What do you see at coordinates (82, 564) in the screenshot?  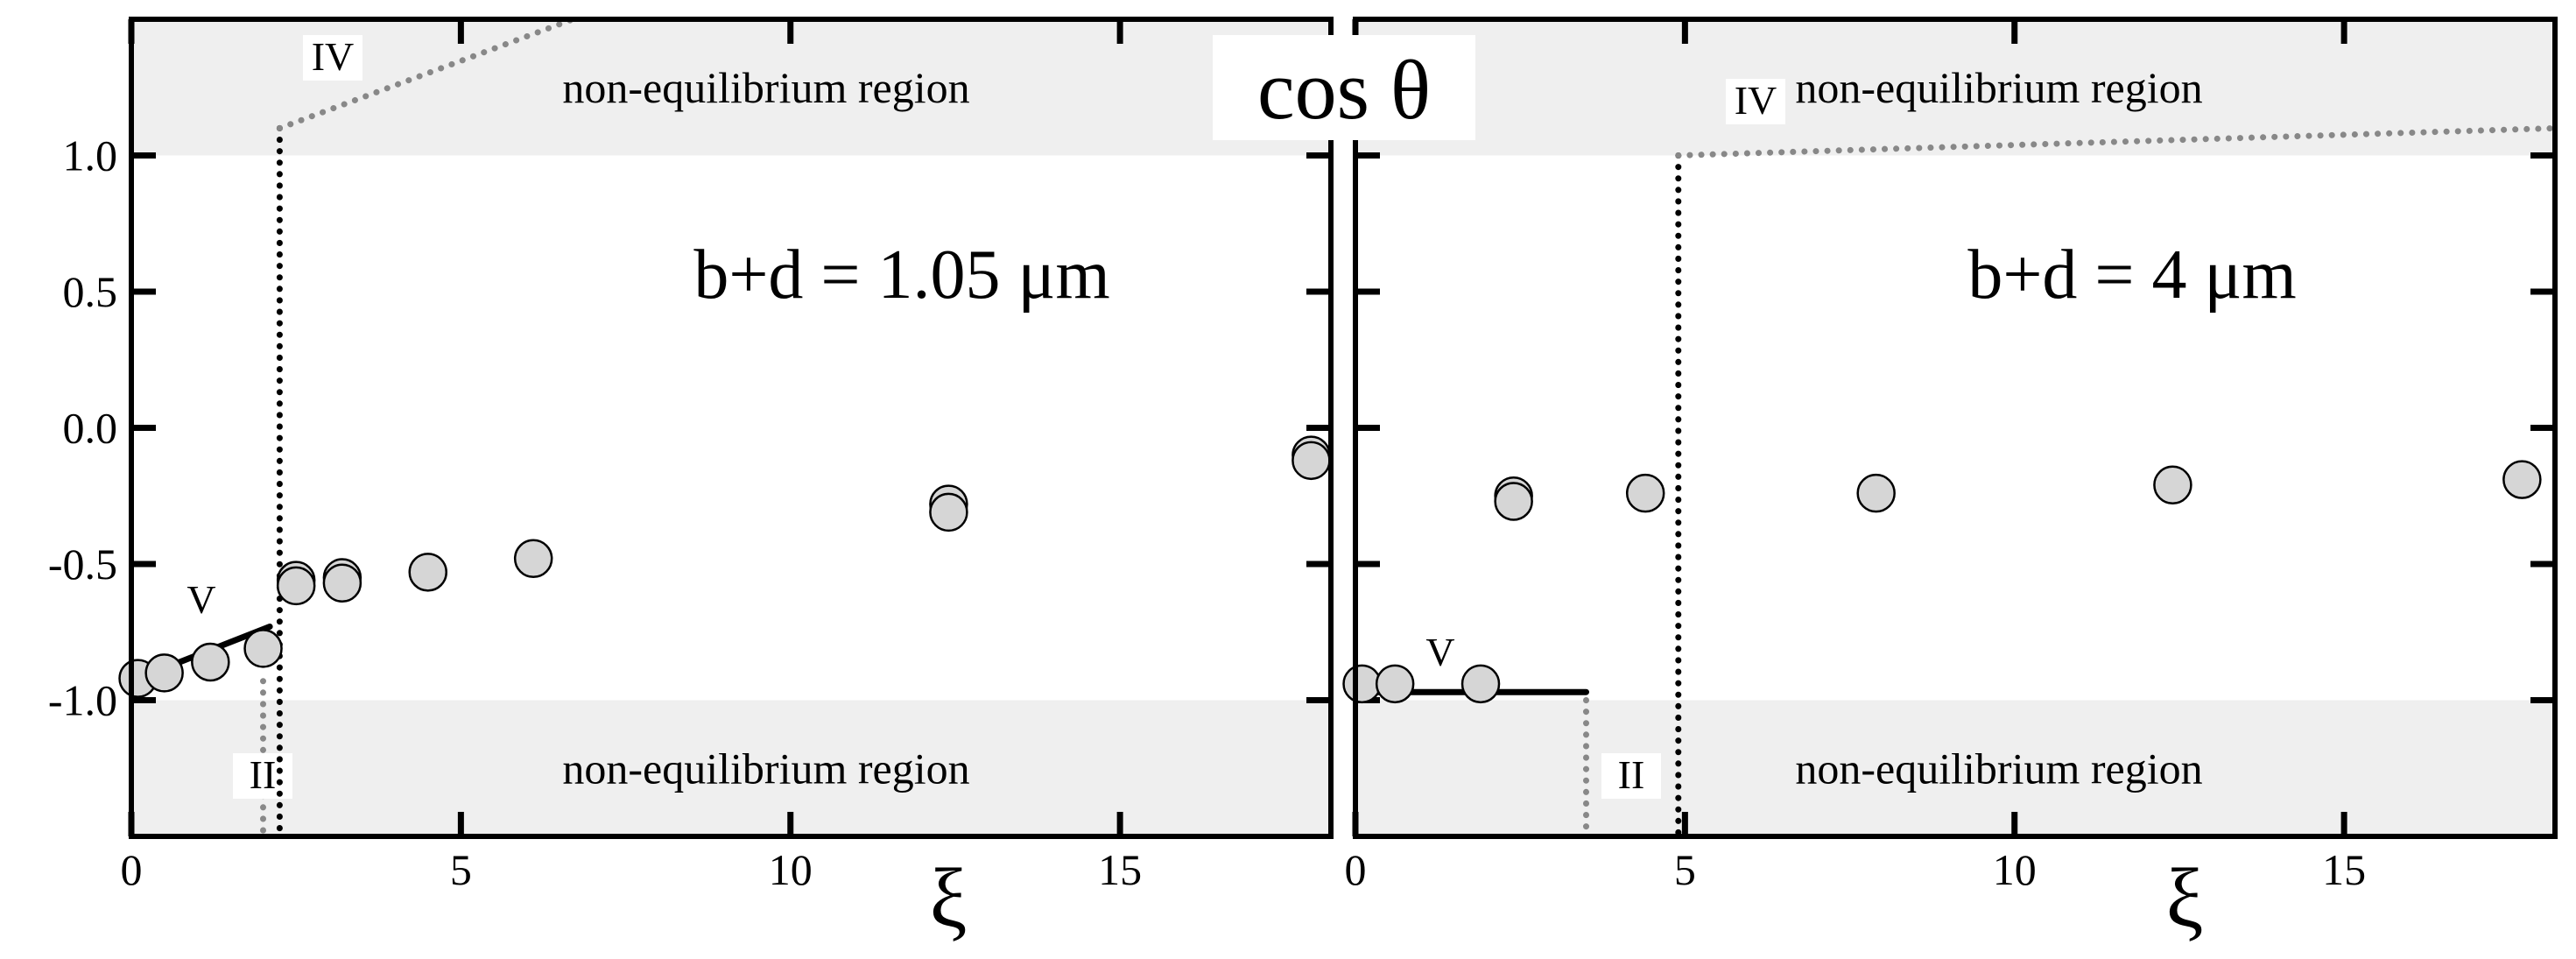 I see `y-tick-label: -0.5` at bounding box center [82, 564].